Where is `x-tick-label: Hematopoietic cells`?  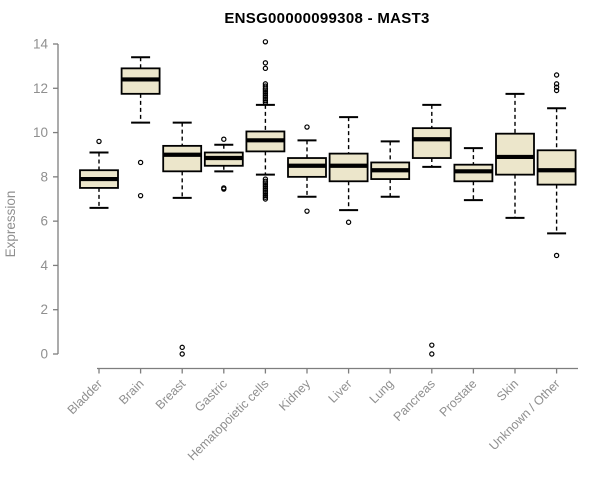
x-tick-label: Hematopoietic cells is located at coordinates (228, 420).